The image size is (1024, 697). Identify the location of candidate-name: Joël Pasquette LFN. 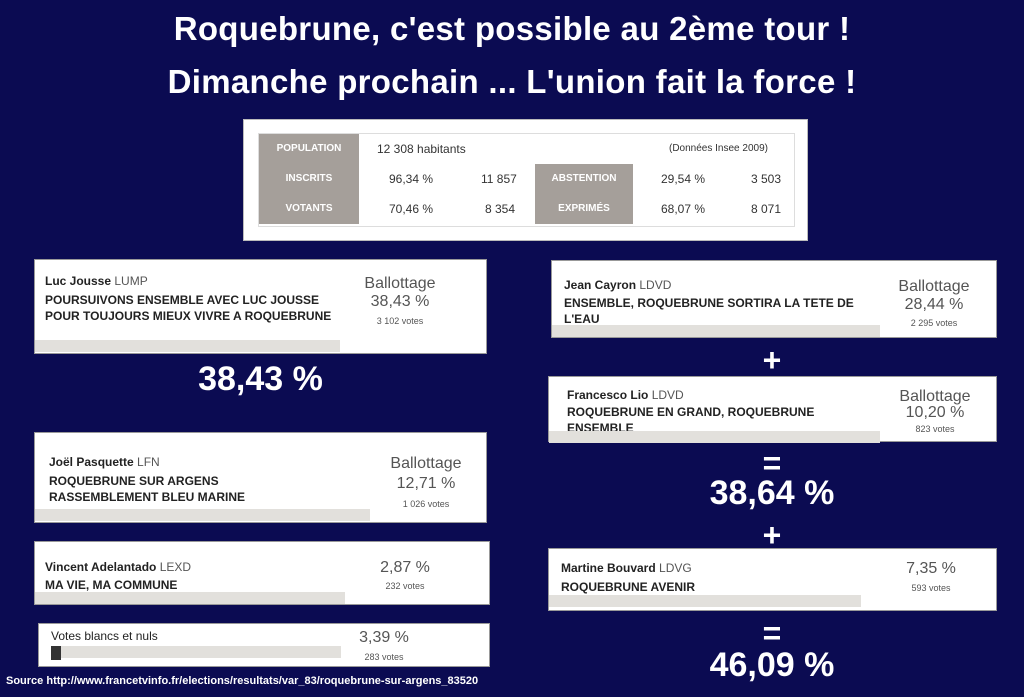
(104, 462).